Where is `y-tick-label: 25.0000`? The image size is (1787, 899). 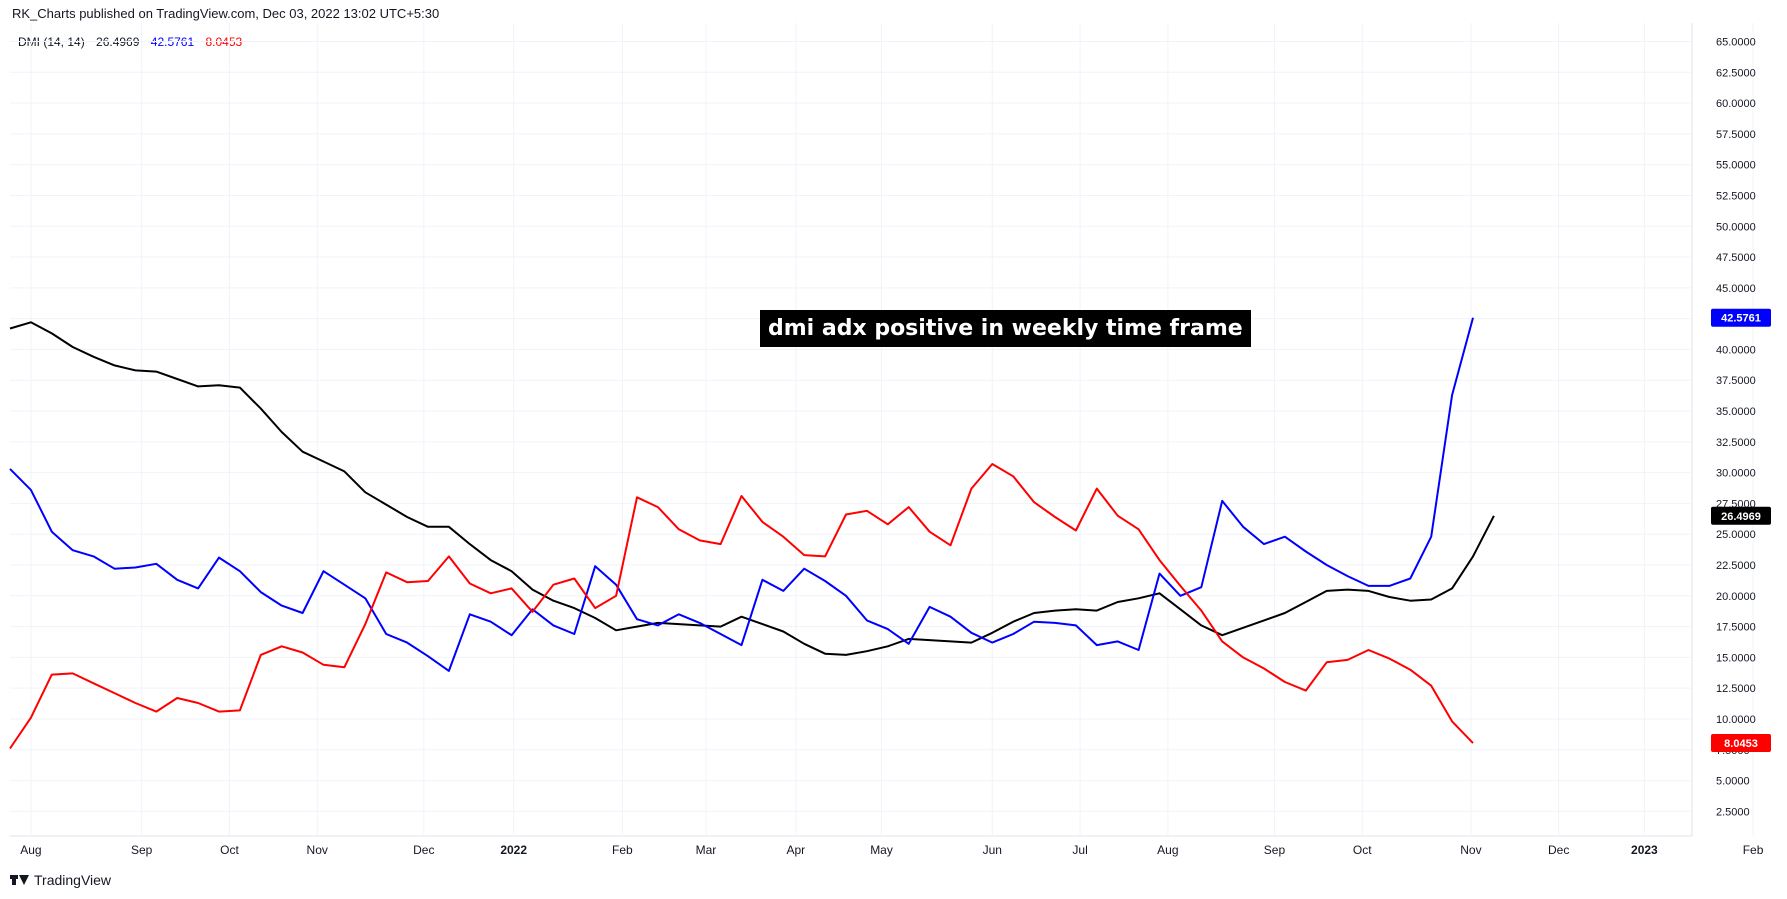
y-tick-label: 25.0000 is located at coordinates (1736, 535).